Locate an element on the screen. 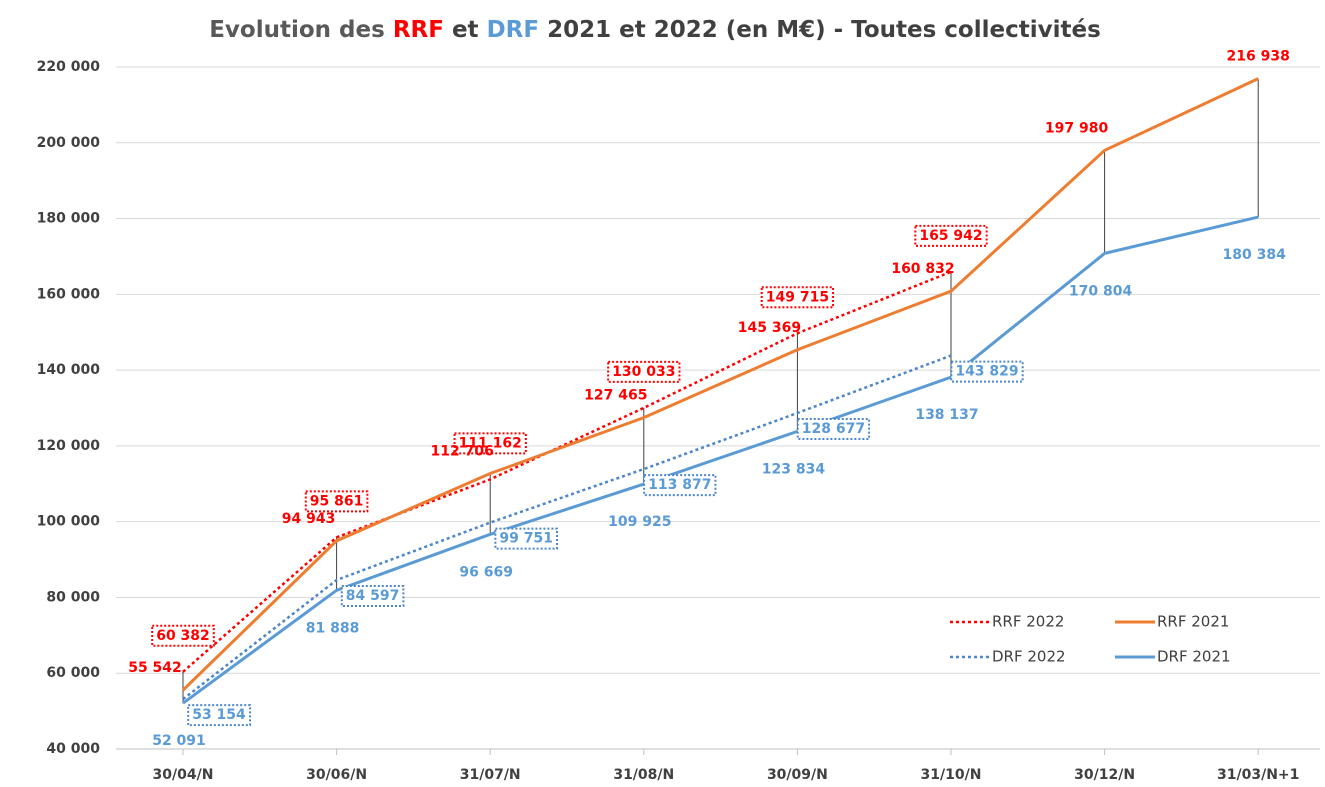 The image size is (1325, 787). data-label: 60 382 is located at coordinates (183, 636).